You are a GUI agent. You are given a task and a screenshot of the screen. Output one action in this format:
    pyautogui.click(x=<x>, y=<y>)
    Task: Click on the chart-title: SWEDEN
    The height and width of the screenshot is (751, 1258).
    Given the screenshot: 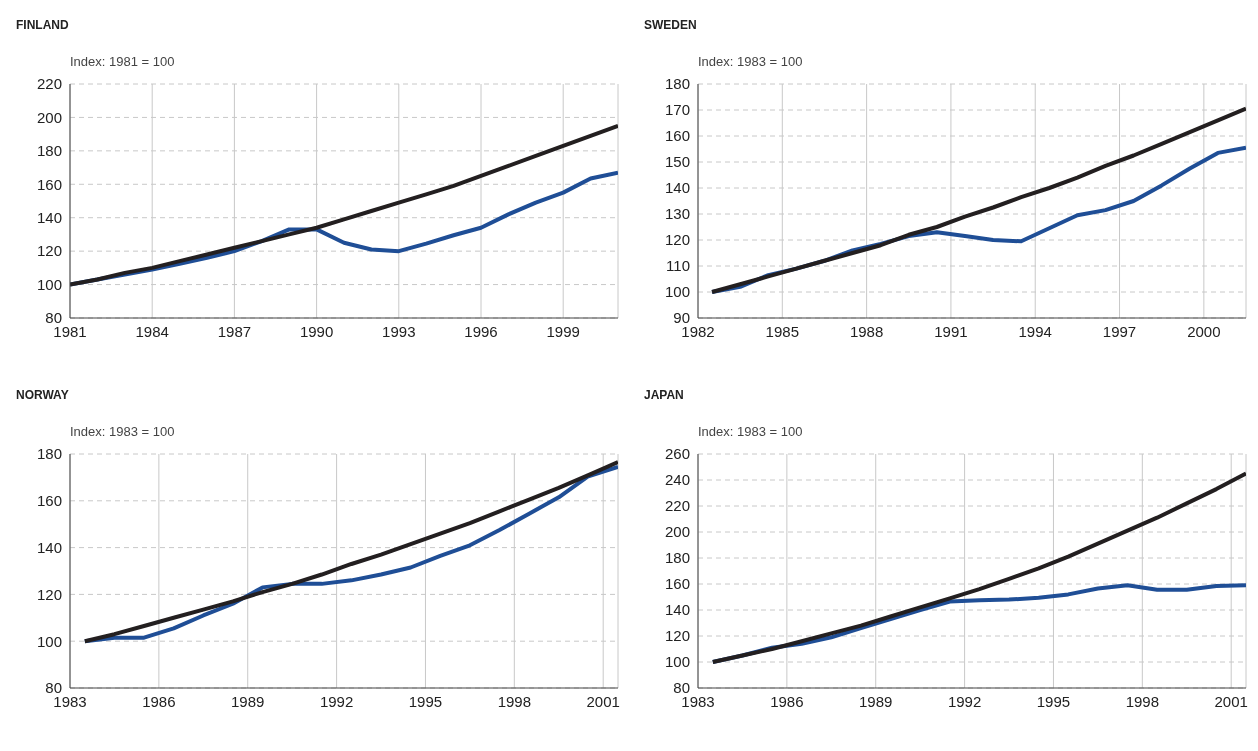 What is the action you would take?
    pyautogui.click(x=670, y=25)
    